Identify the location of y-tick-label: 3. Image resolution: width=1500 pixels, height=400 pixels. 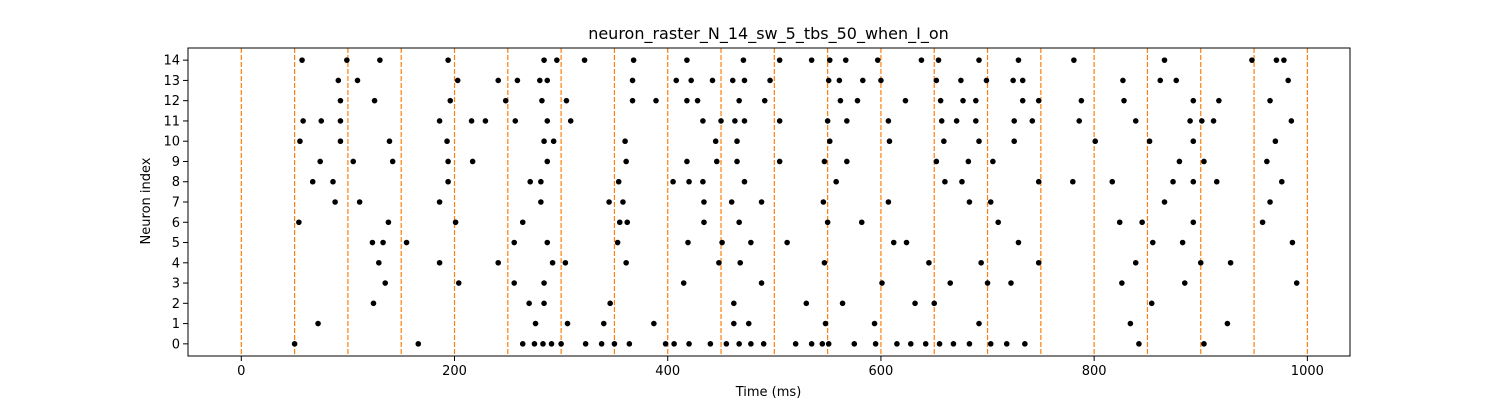
(176, 284).